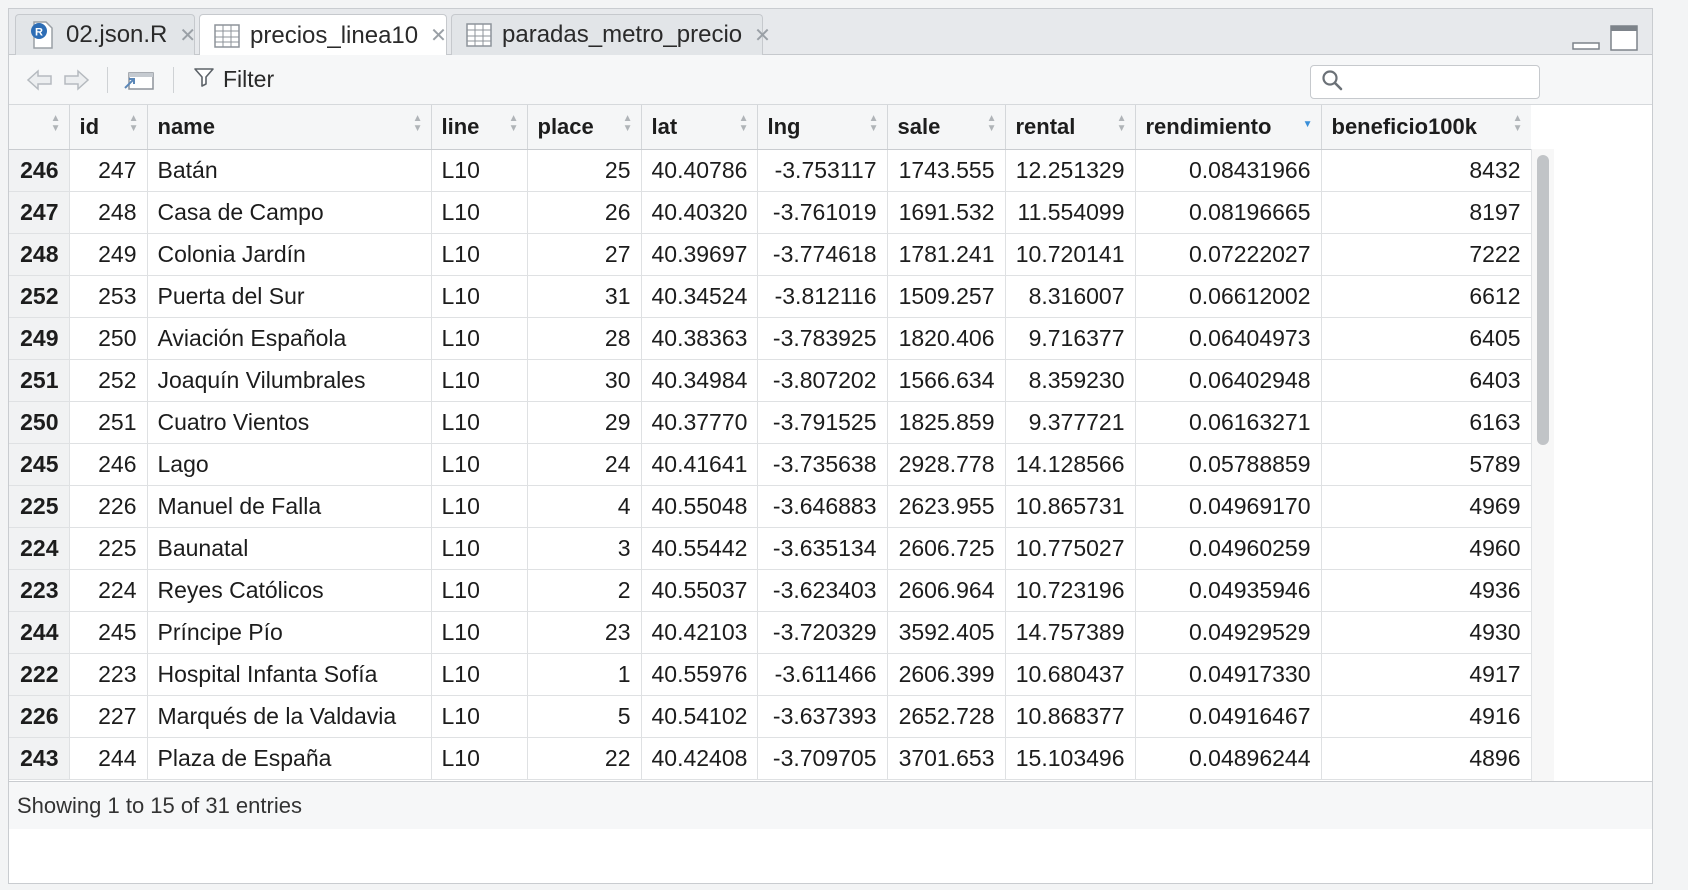  What do you see at coordinates (1308, 125) in the screenshot?
I see `sort-descending-icon: ▼` at bounding box center [1308, 125].